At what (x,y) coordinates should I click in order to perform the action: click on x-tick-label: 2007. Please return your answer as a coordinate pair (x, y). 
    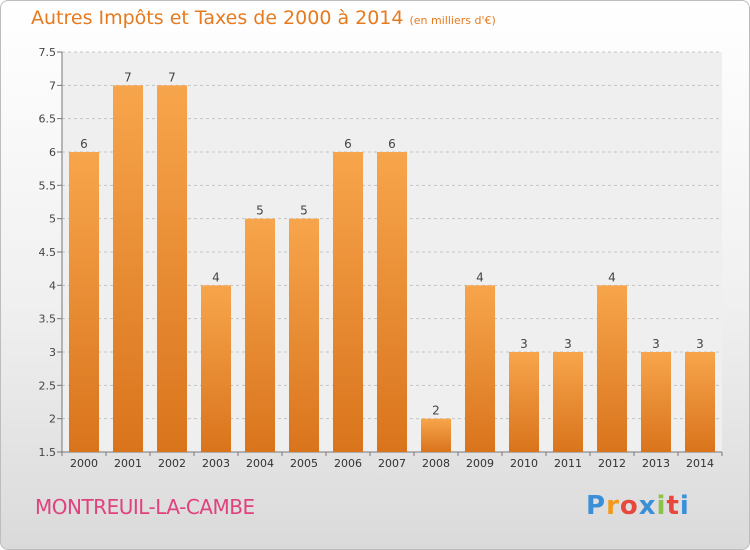
    Looking at the image, I should click on (392, 463).